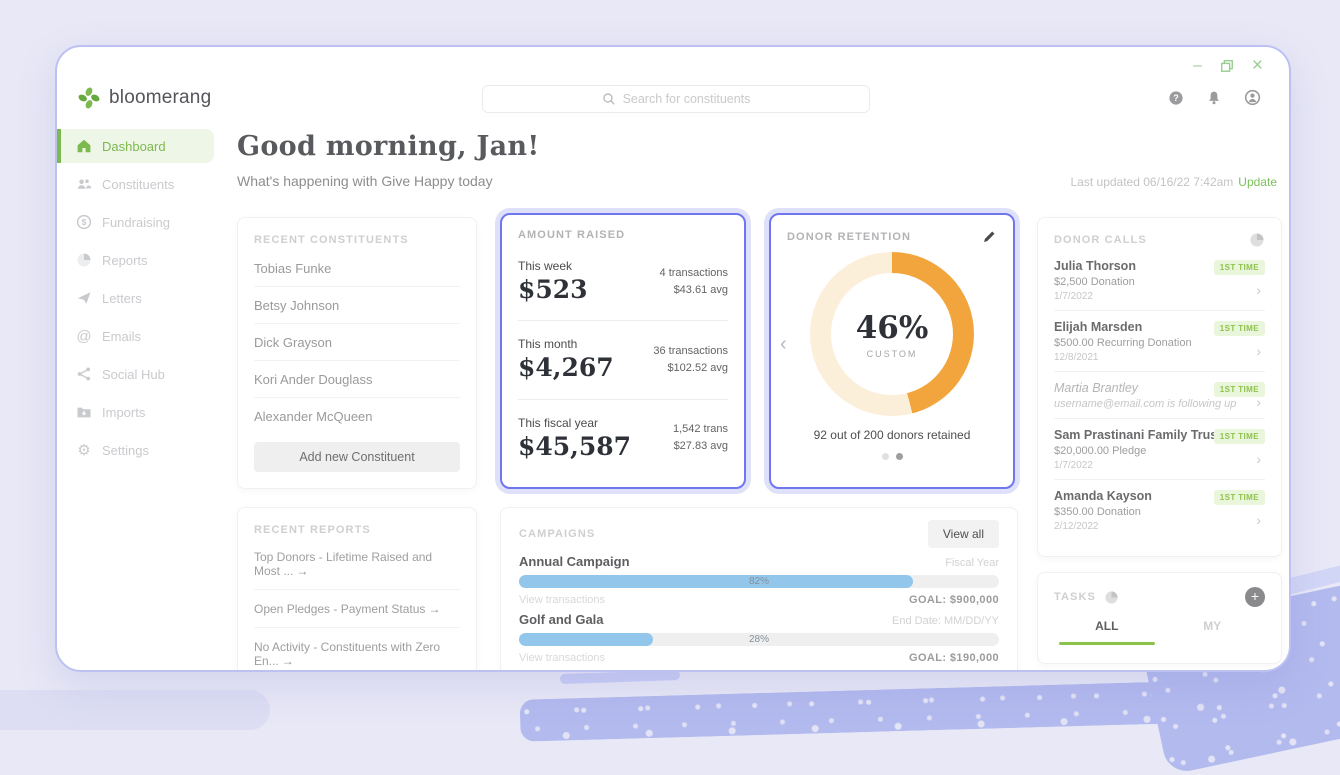  I want to click on card-title: RECENT CONSTITUENTS, so click(331, 240).